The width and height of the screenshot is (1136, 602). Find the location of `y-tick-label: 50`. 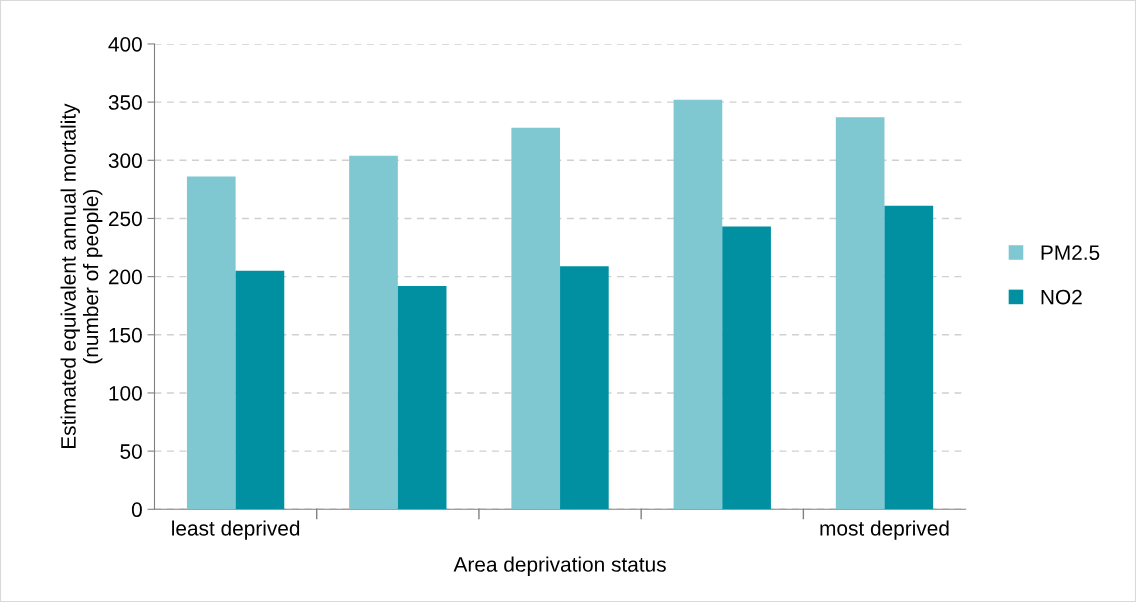

y-tick-label: 50 is located at coordinates (131, 451).